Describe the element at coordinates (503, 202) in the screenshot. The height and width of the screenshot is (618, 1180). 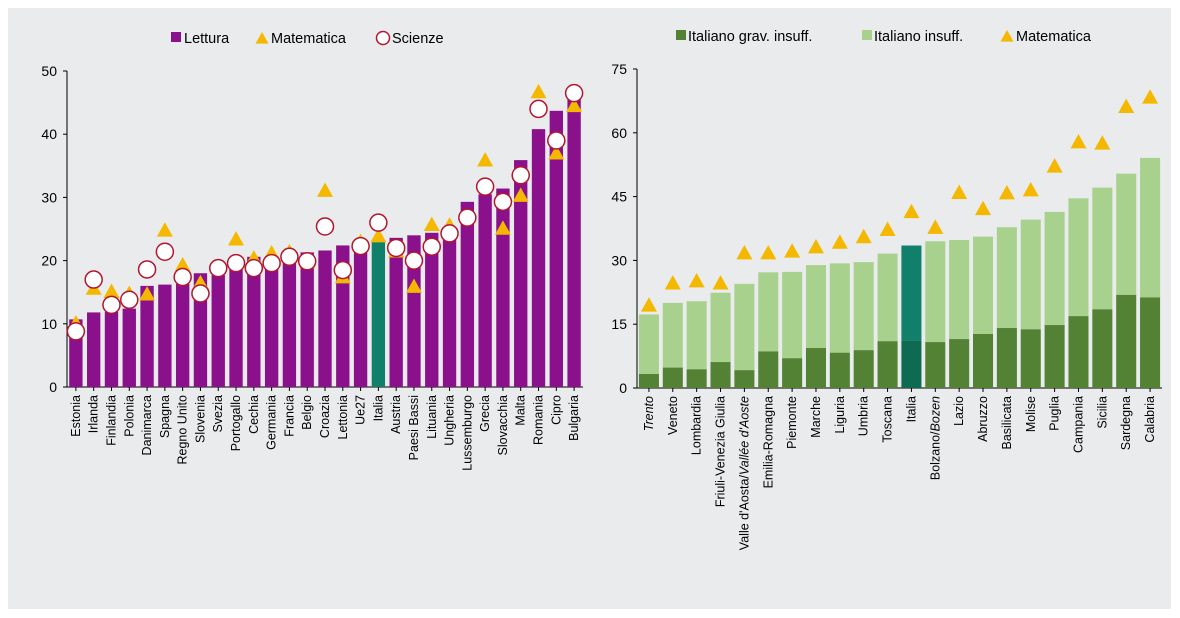
I see `c1-sci-marker-slovacchia` at that location.